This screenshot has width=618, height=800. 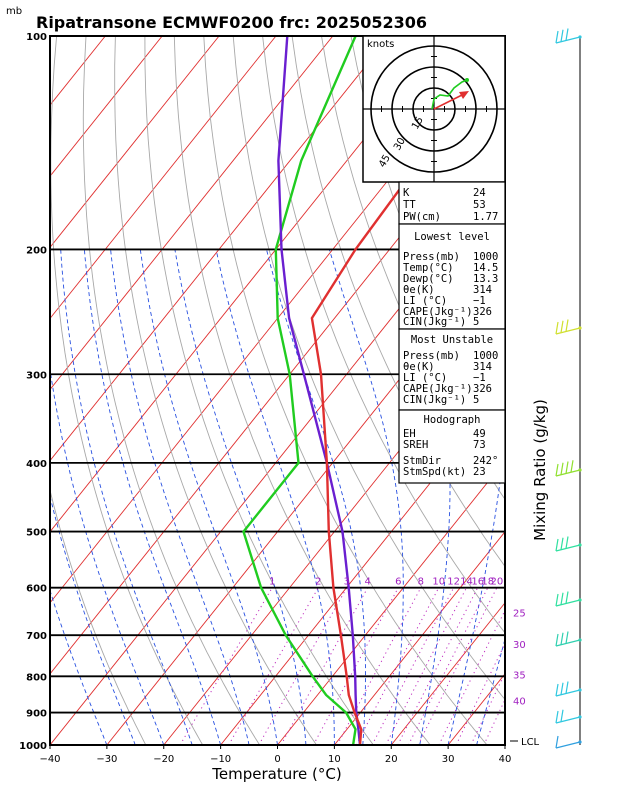 What do you see at coordinates (425, 301) in the screenshot?
I see `ll-li-label: LI (°C)` at bounding box center [425, 301].